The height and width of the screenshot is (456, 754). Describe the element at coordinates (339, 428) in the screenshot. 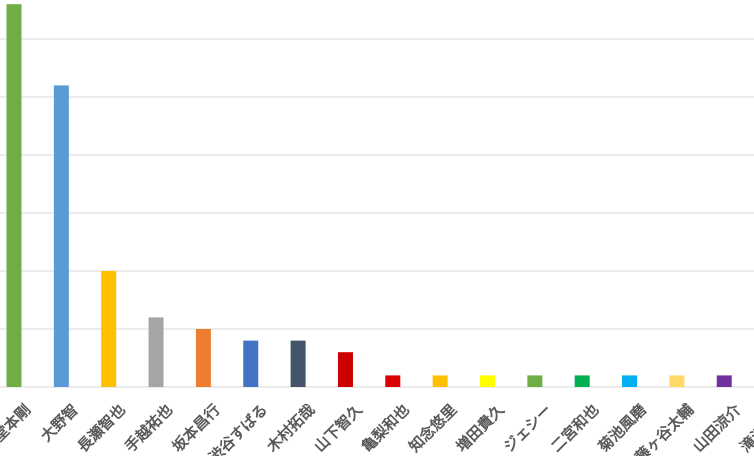

I see `x-tick-label: 山下智久` at that location.